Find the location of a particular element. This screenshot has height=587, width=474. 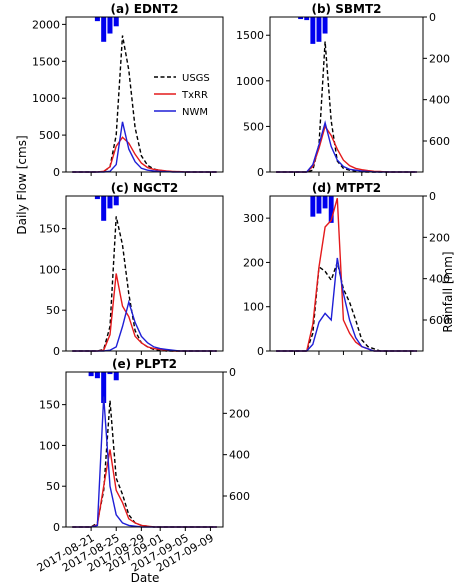

y-tick-label: 300 is located at coordinates (253, 218).